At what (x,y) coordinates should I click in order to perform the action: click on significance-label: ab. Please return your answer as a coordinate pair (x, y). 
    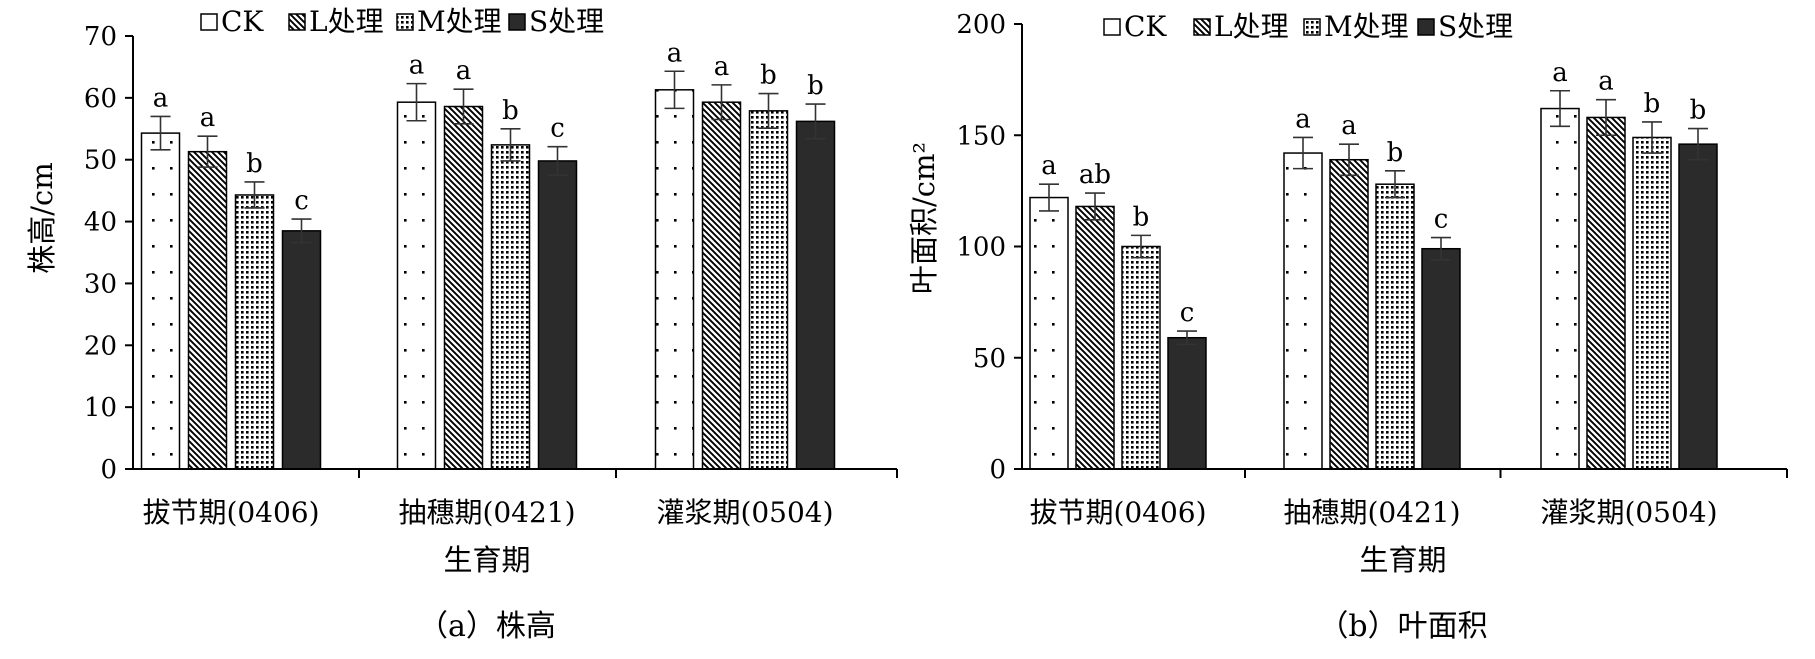
    Looking at the image, I should click on (1095, 175).